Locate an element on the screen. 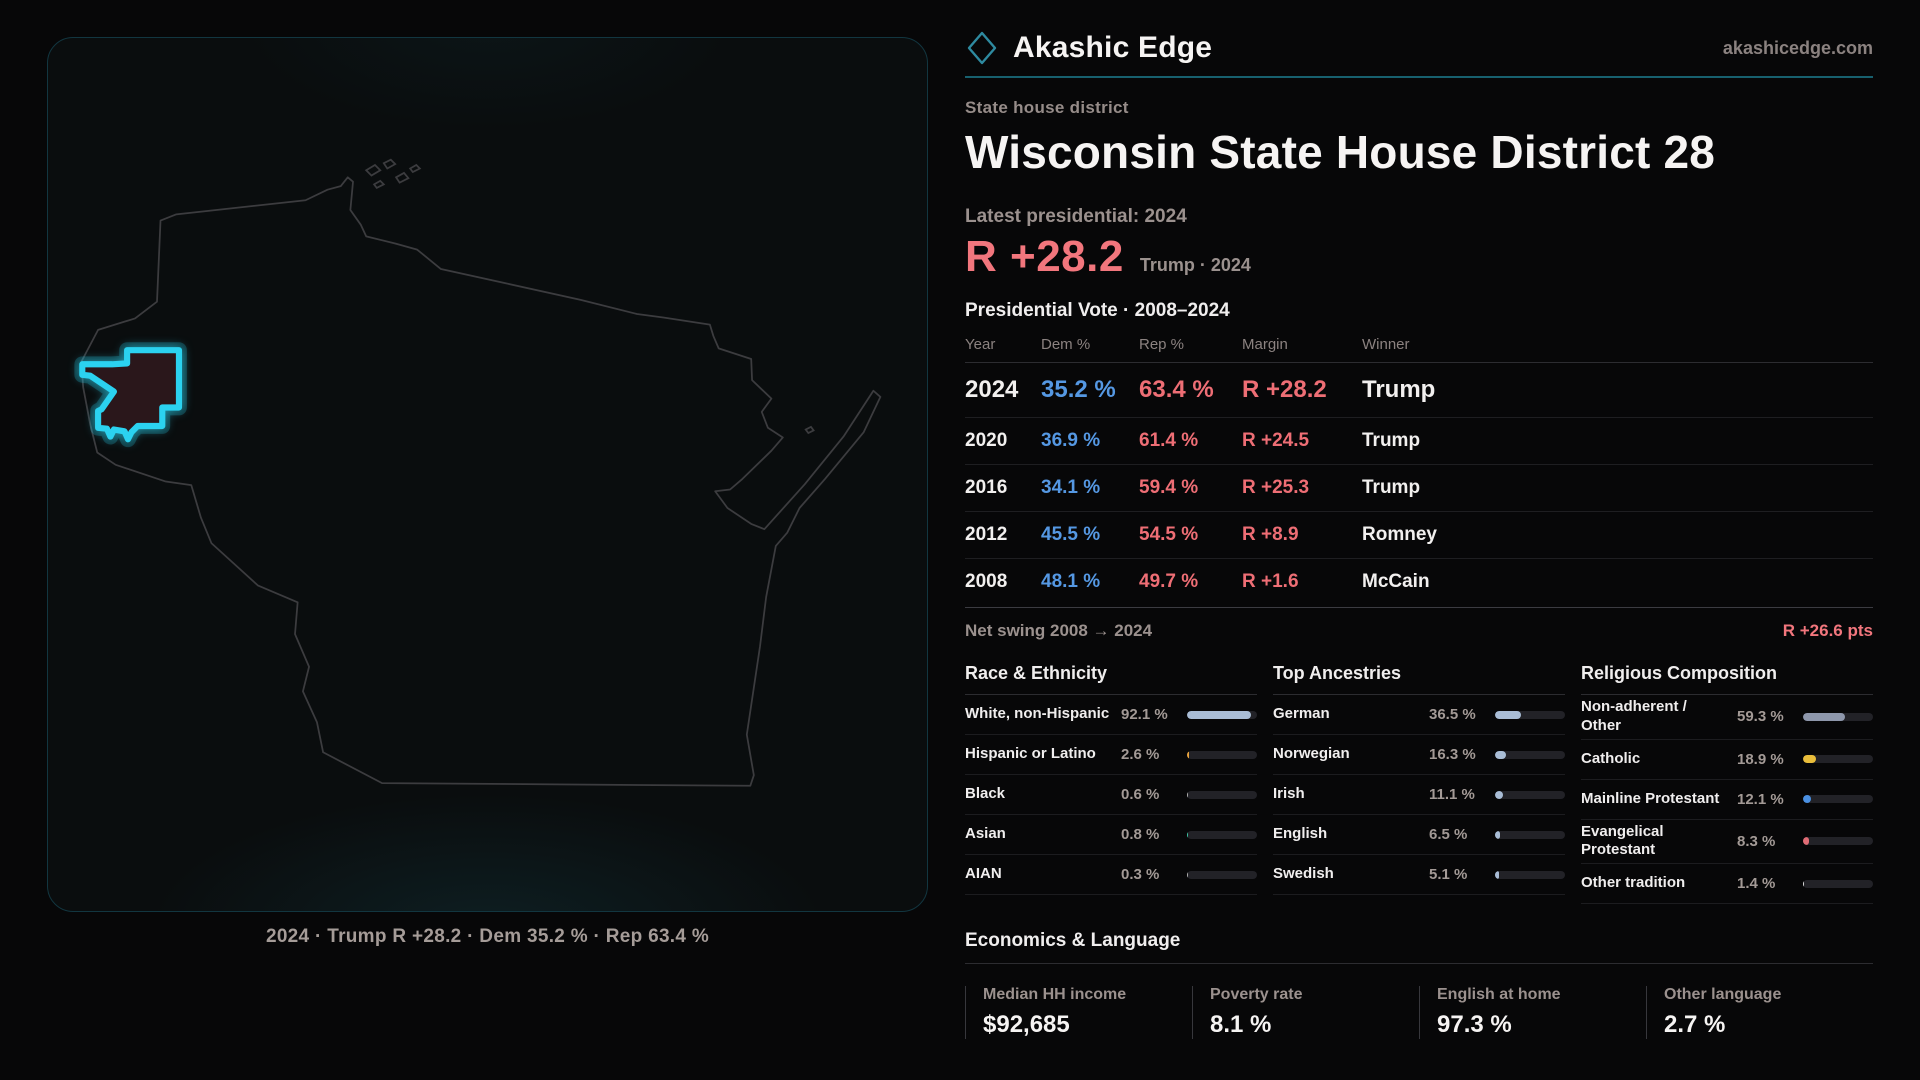 The image size is (1920, 1080). header: Akashic Edge akashicedge.com is located at coordinates (1419, 48).